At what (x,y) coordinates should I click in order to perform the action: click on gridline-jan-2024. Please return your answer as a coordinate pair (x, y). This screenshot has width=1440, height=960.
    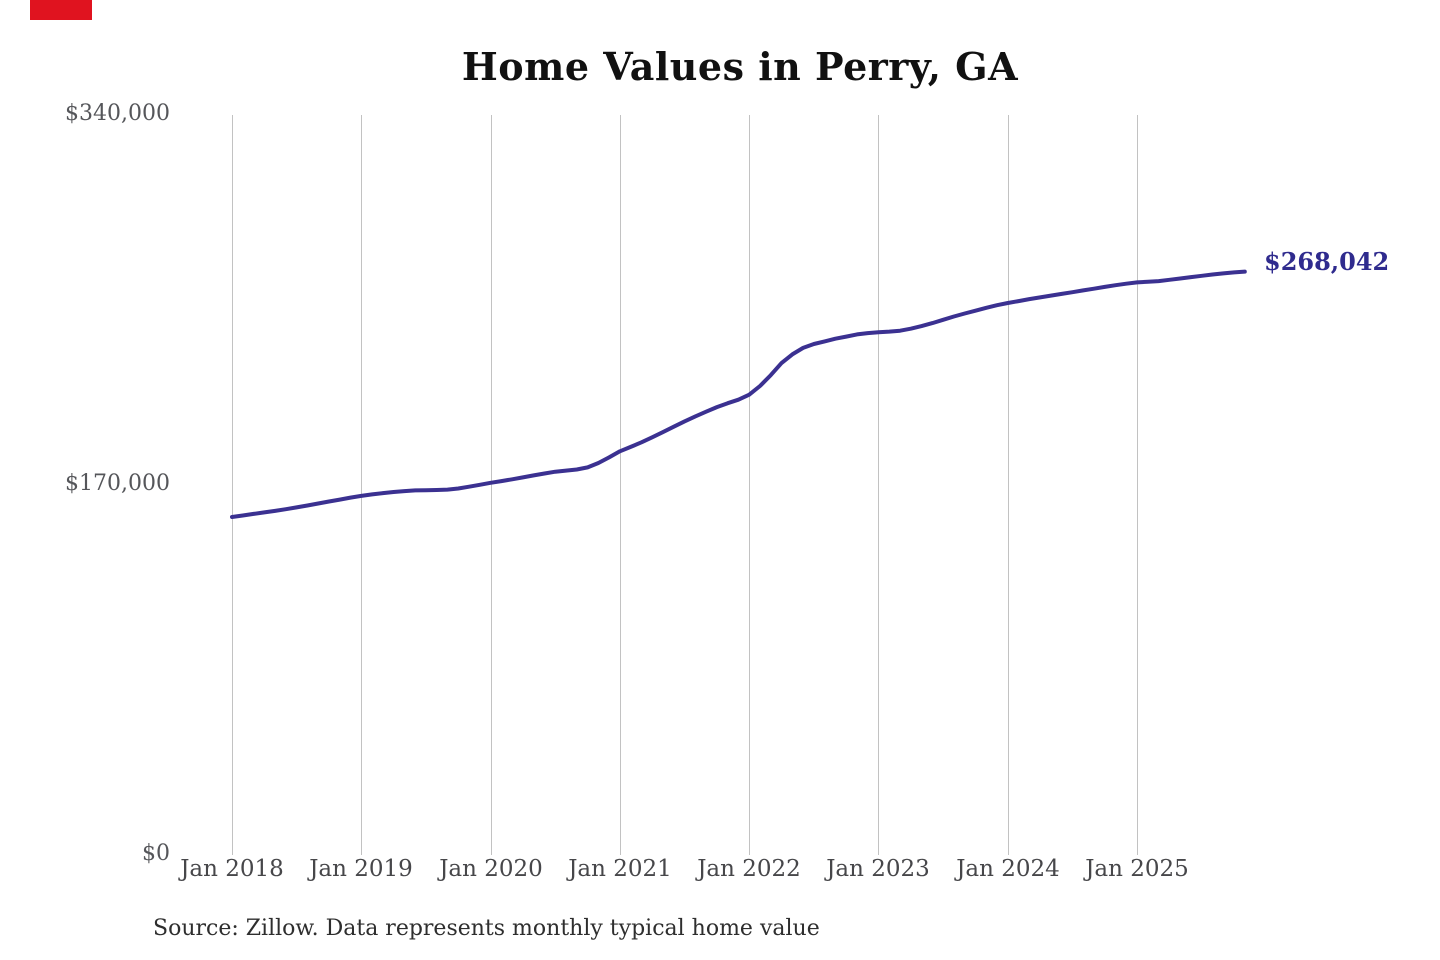
    Looking at the image, I should click on (1008, 485).